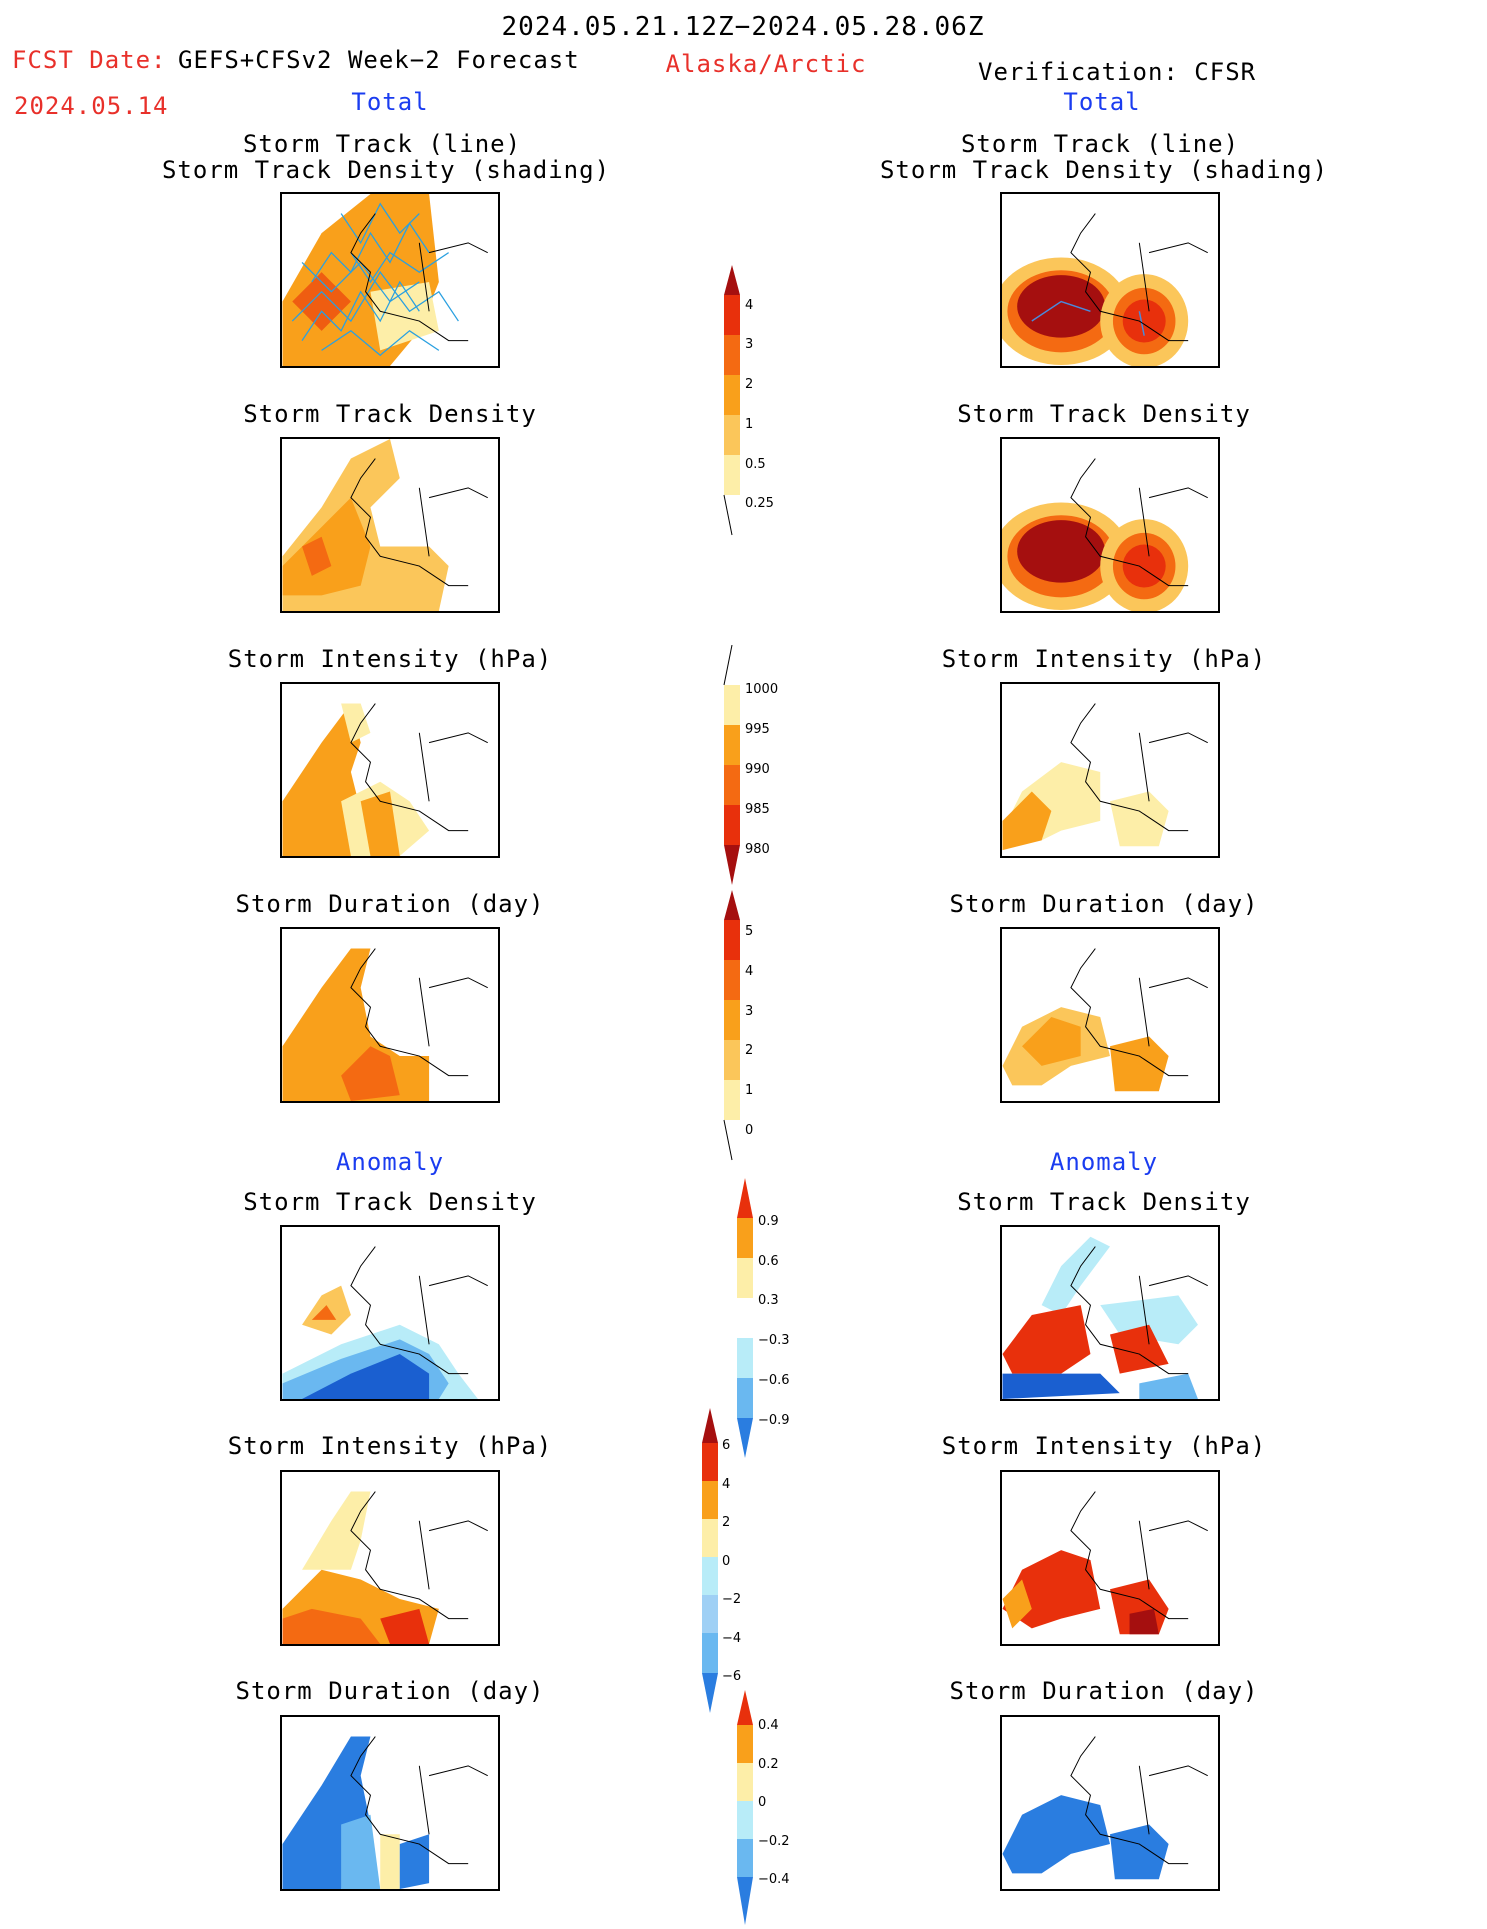 This screenshot has width=1487, height=1929. I want to click on right-duration-title: Storm Duration (day), so click(1104, 904).